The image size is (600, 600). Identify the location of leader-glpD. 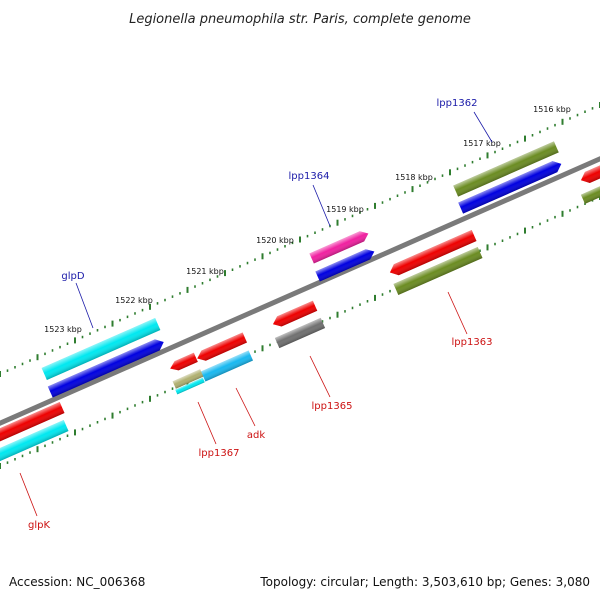
(84, 305).